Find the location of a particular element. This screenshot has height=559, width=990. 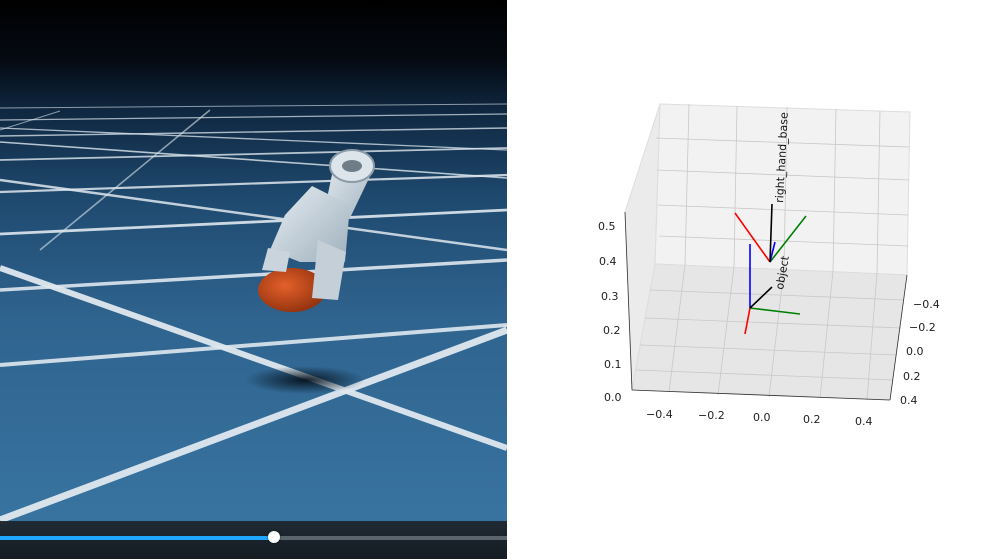

x-tick-label: 0.2 is located at coordinates (812, 419).